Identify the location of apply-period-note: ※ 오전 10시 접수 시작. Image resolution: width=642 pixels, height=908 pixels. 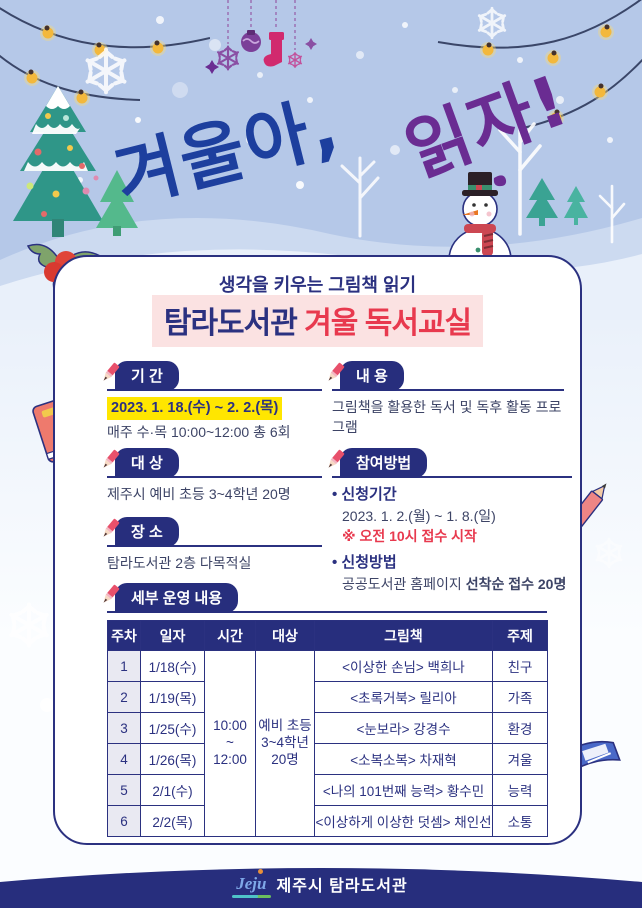
(409, 536).